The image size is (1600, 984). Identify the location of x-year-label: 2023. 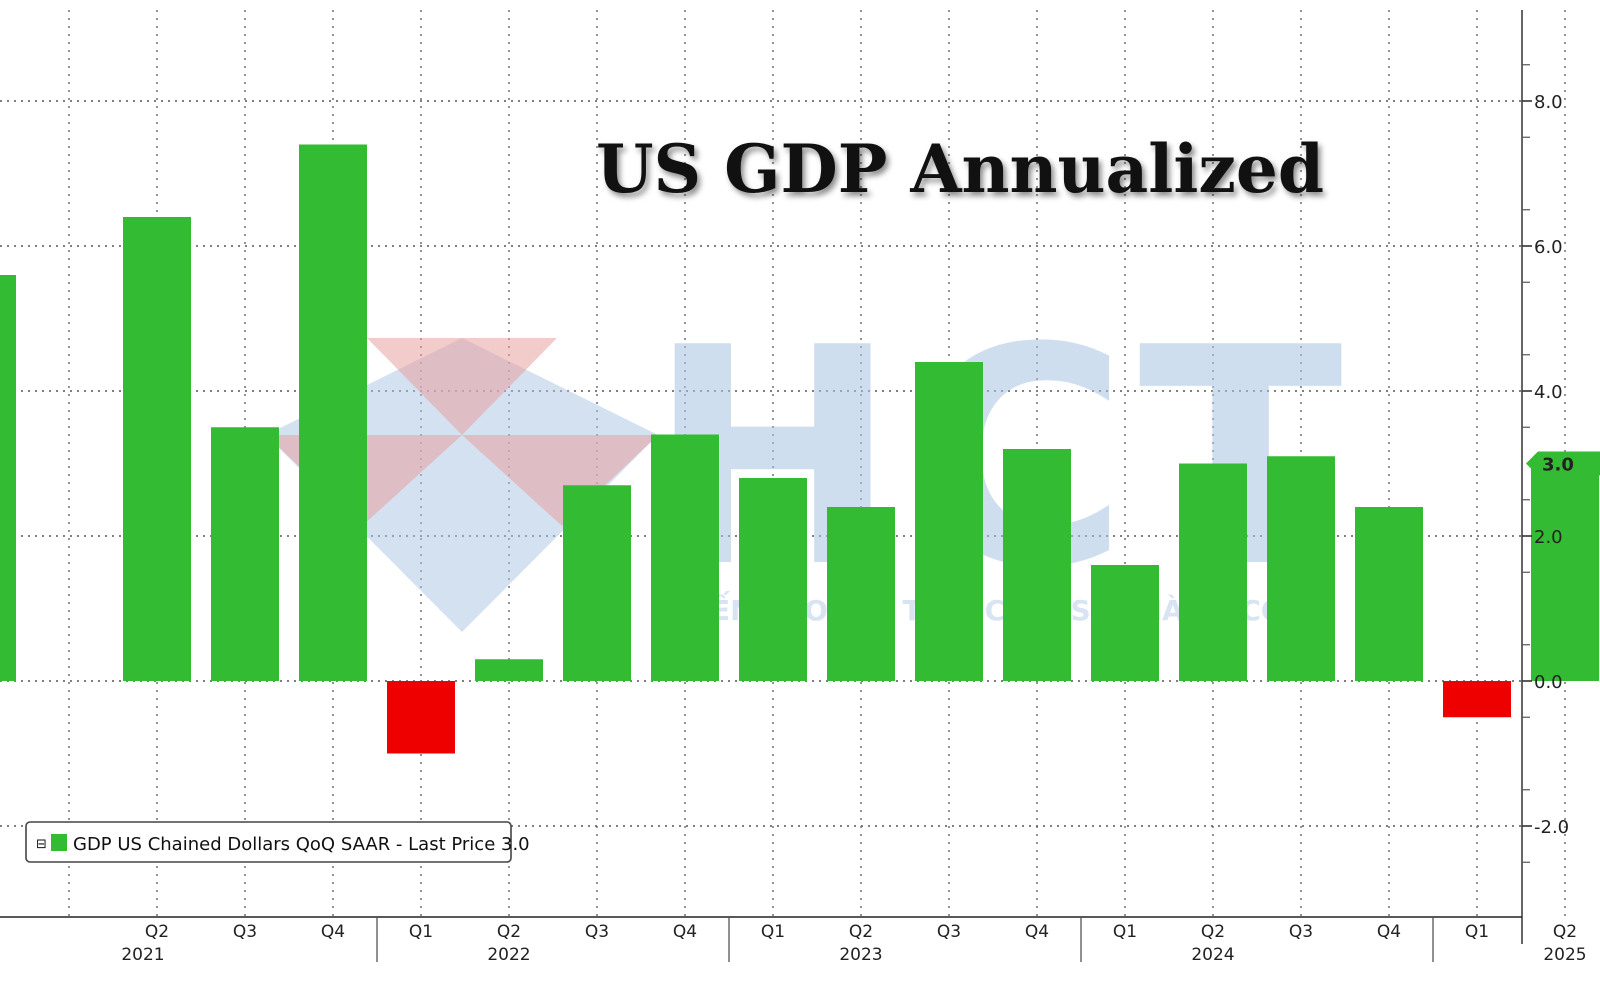
(860, 955).